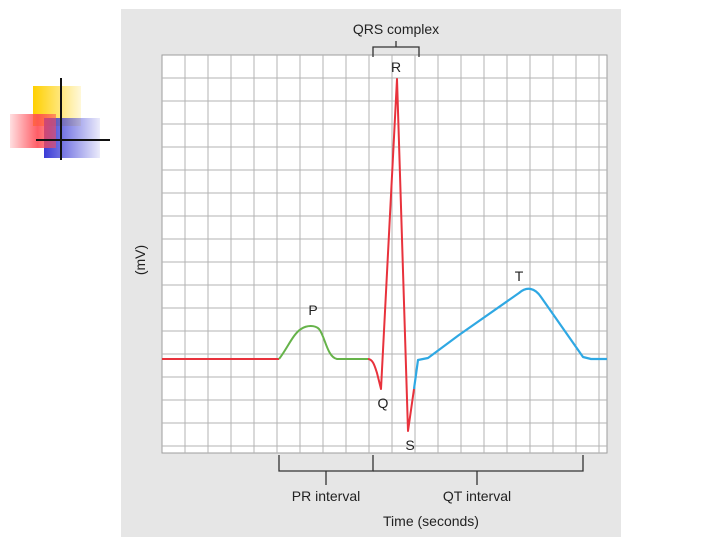  I want to click on t-wave-label: T, so click(519, 276).